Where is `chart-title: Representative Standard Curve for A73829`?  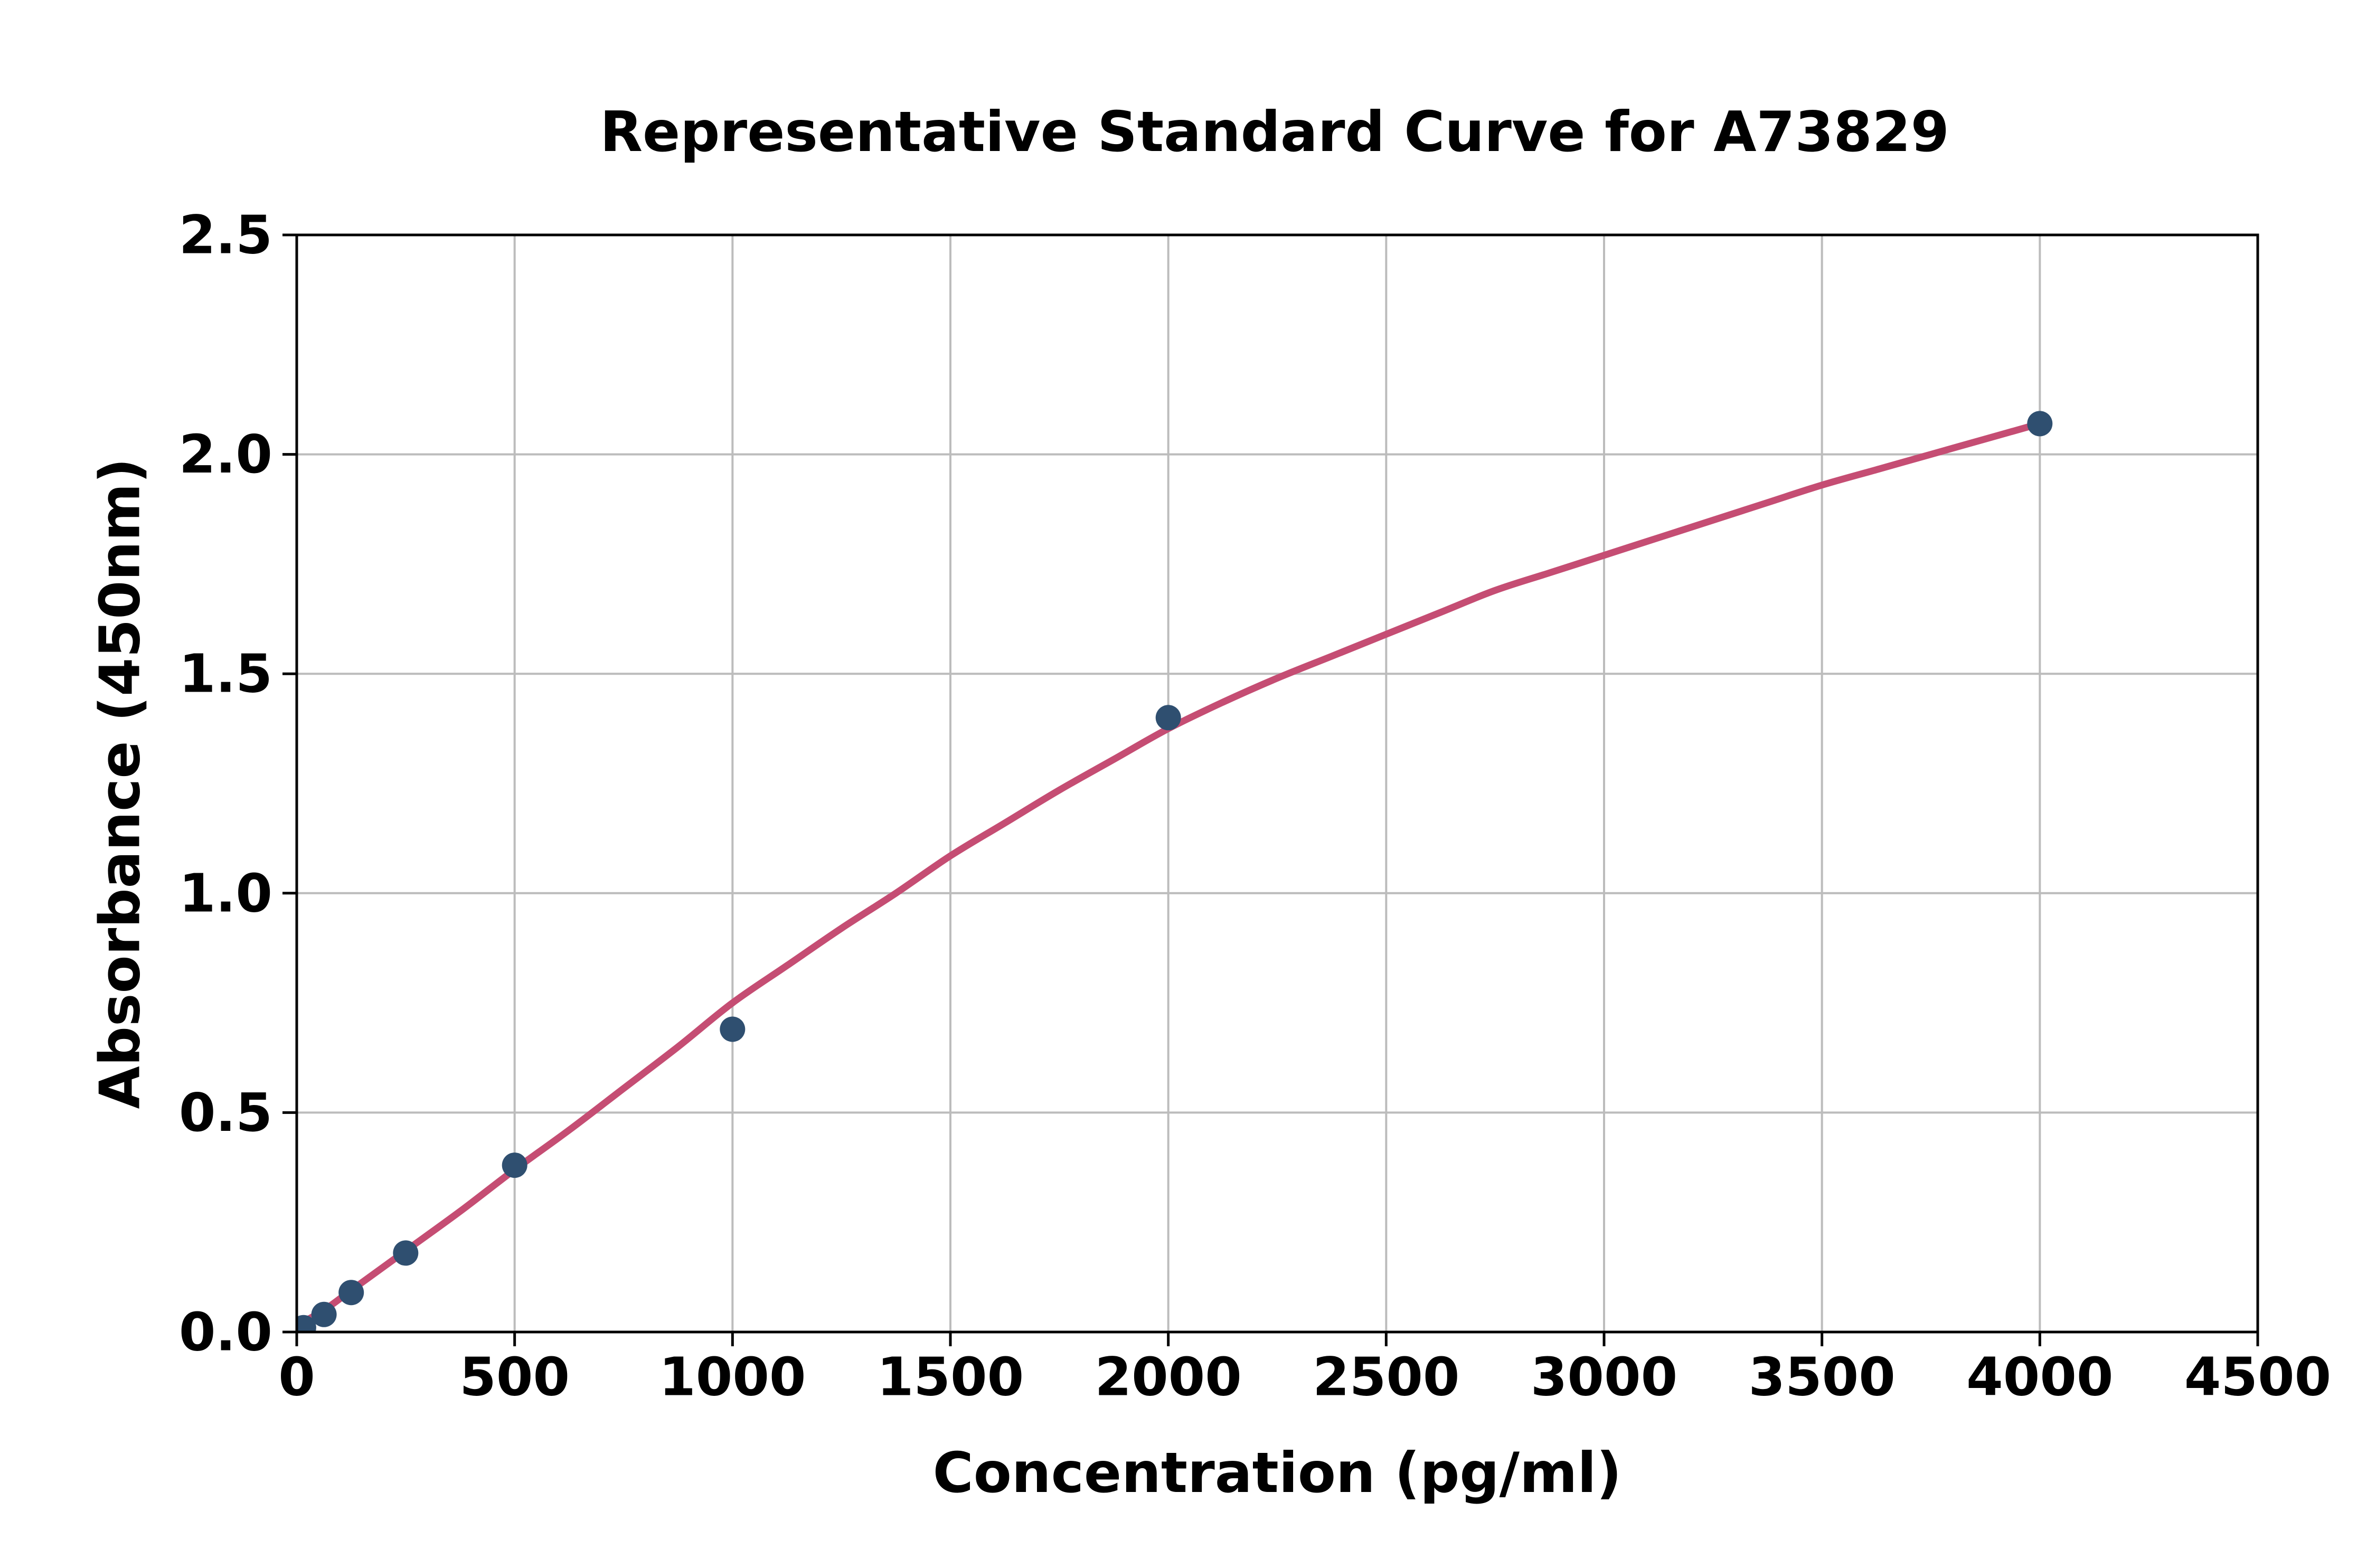 chart-title: Representative Standard Curve for A73829 is located at coordinates (1274, 132).